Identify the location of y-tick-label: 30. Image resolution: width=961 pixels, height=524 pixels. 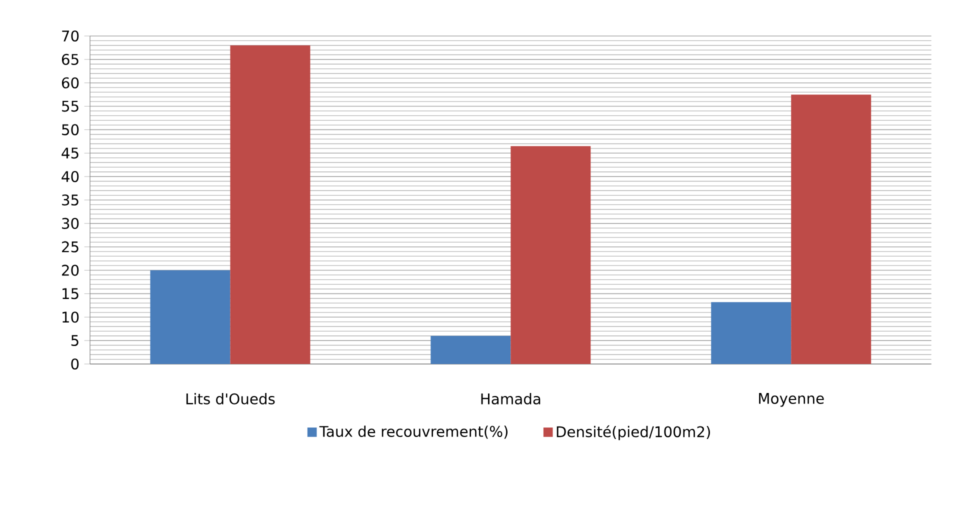
(70, 223).